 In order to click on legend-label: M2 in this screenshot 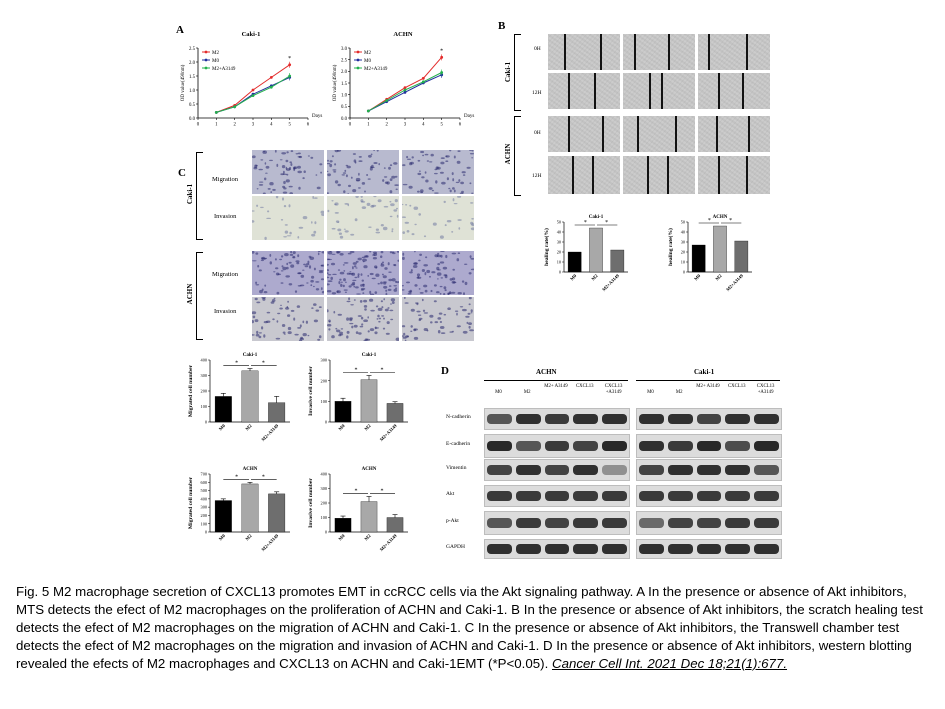, I will do `click(367, 53)`.